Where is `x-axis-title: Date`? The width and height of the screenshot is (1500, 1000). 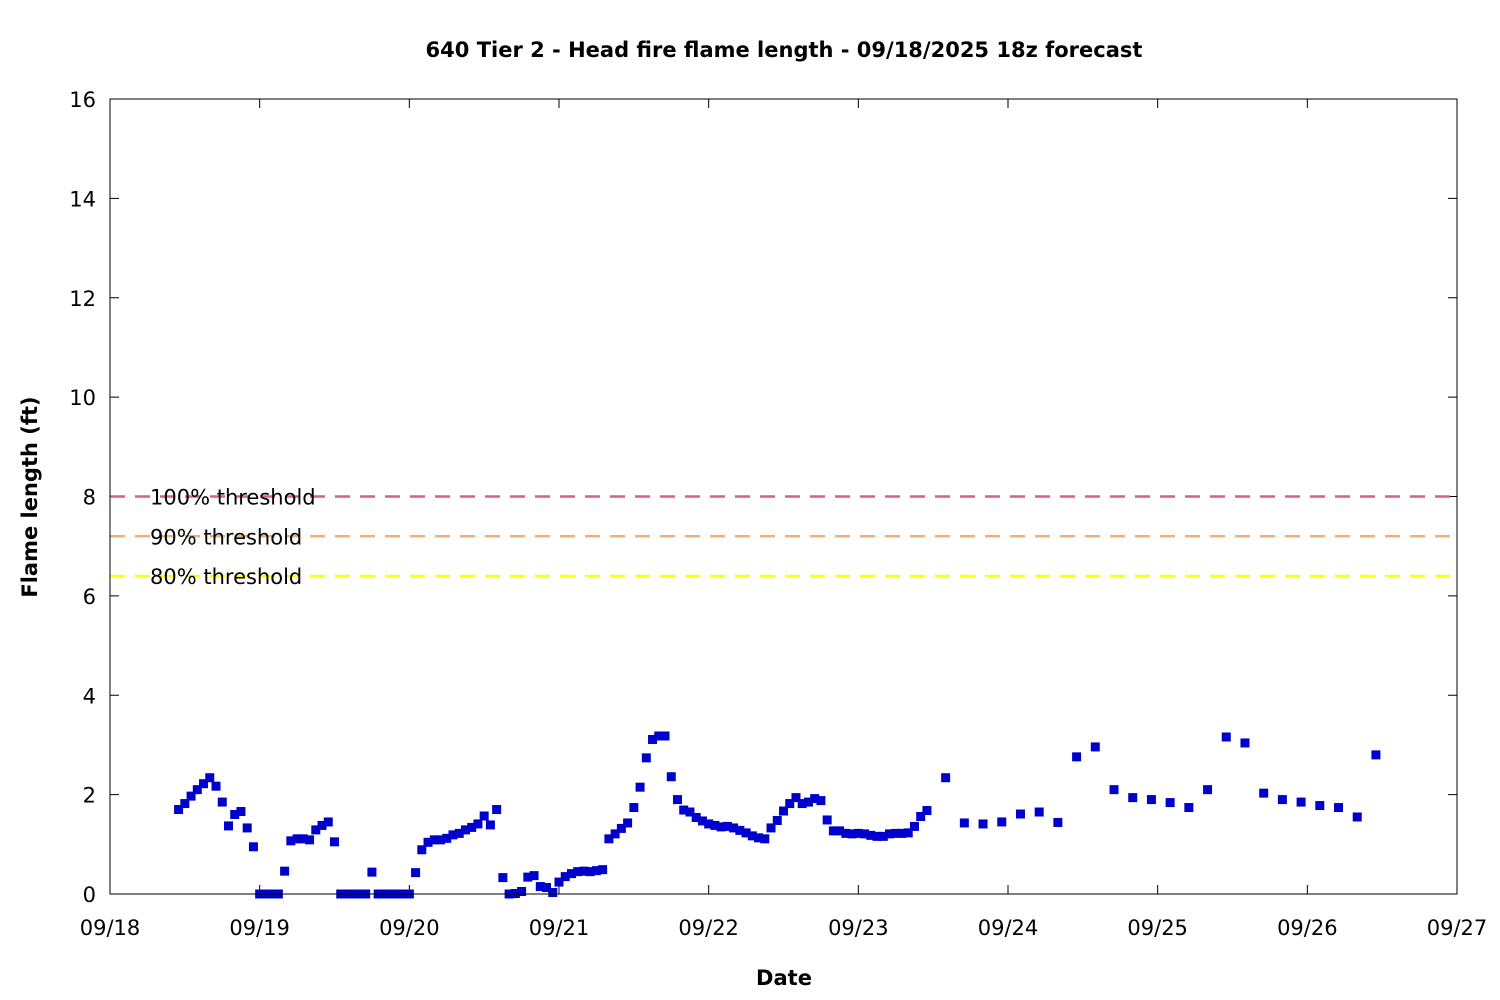
x-axis-title: Date is located at coordinates (784, 978).